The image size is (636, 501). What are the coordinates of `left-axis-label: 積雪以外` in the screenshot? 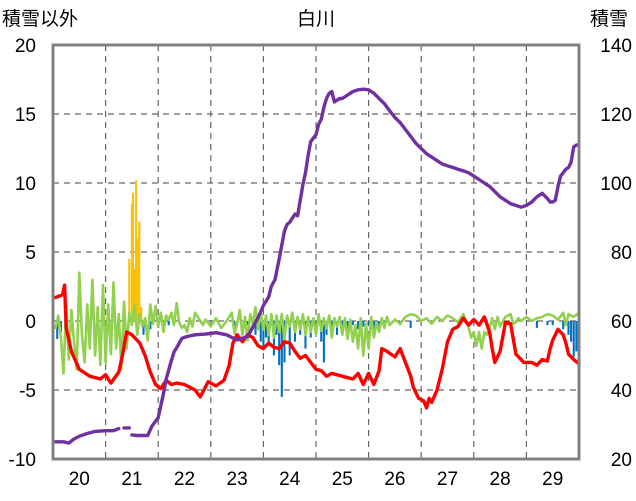 It's located at (40, 19).